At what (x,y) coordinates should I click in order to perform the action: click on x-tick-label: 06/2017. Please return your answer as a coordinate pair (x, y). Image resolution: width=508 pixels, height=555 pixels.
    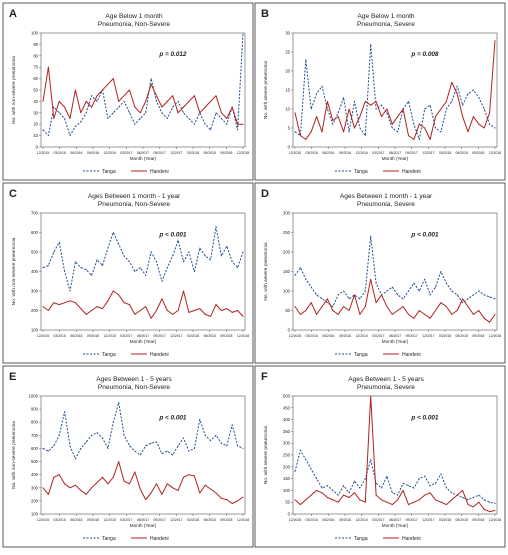
    Looking at the image, I should click on (395, 520).